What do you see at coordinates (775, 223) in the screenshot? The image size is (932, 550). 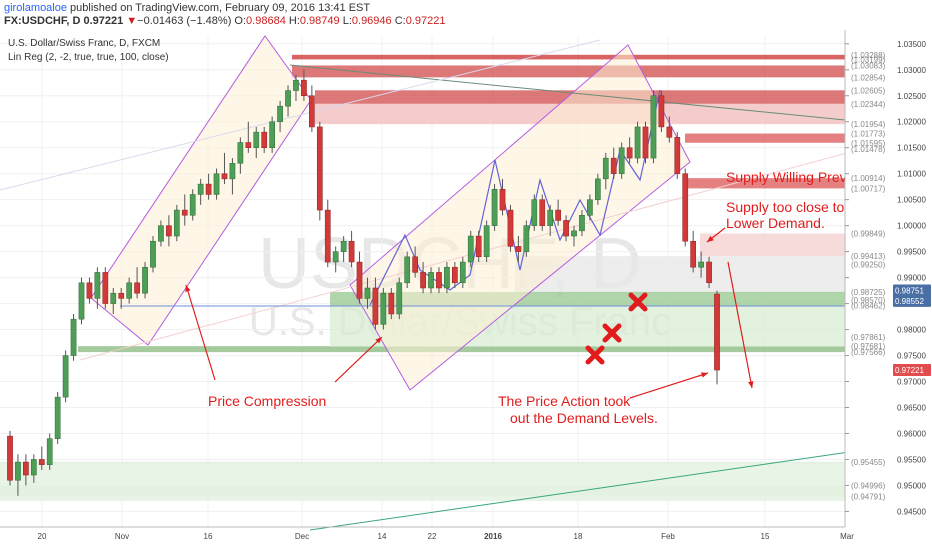 I see `annotation-text: Lower Demand.` at bounding box center [775, 223].